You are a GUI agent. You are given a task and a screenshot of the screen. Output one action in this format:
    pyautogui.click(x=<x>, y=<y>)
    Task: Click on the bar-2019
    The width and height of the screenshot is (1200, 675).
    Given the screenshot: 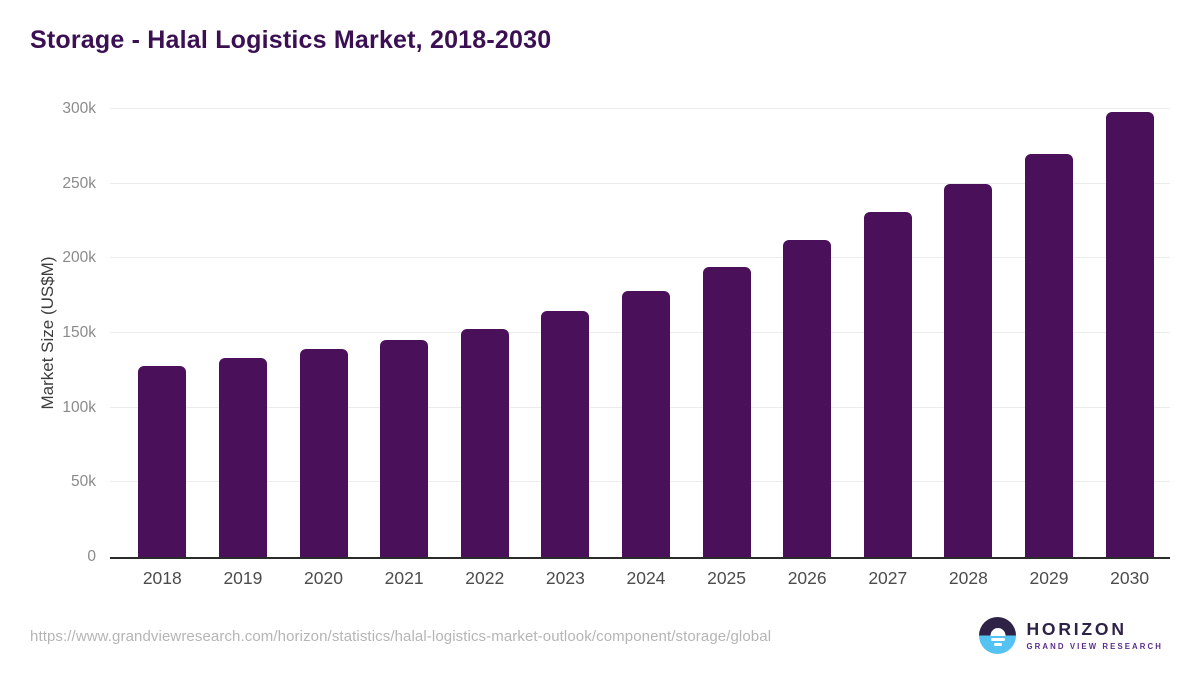 What is the action you would take?
    pyautogui.click(x=242, y=457)
    